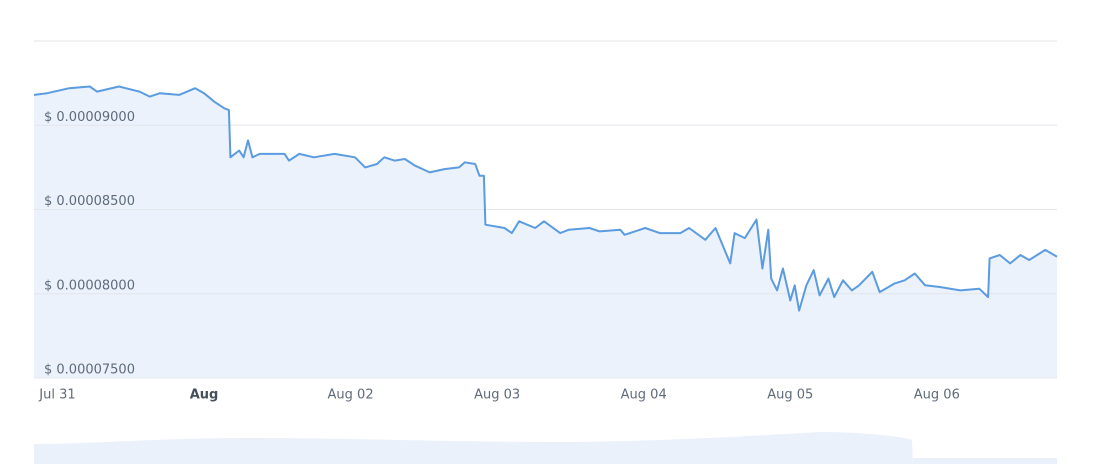 This screenshot has width=1096, height=464. What do you see at coordinates (89, 370) in the screenshot?
I see `y-tick-label: $ 0.00007500` at bounding box center [89, 370].